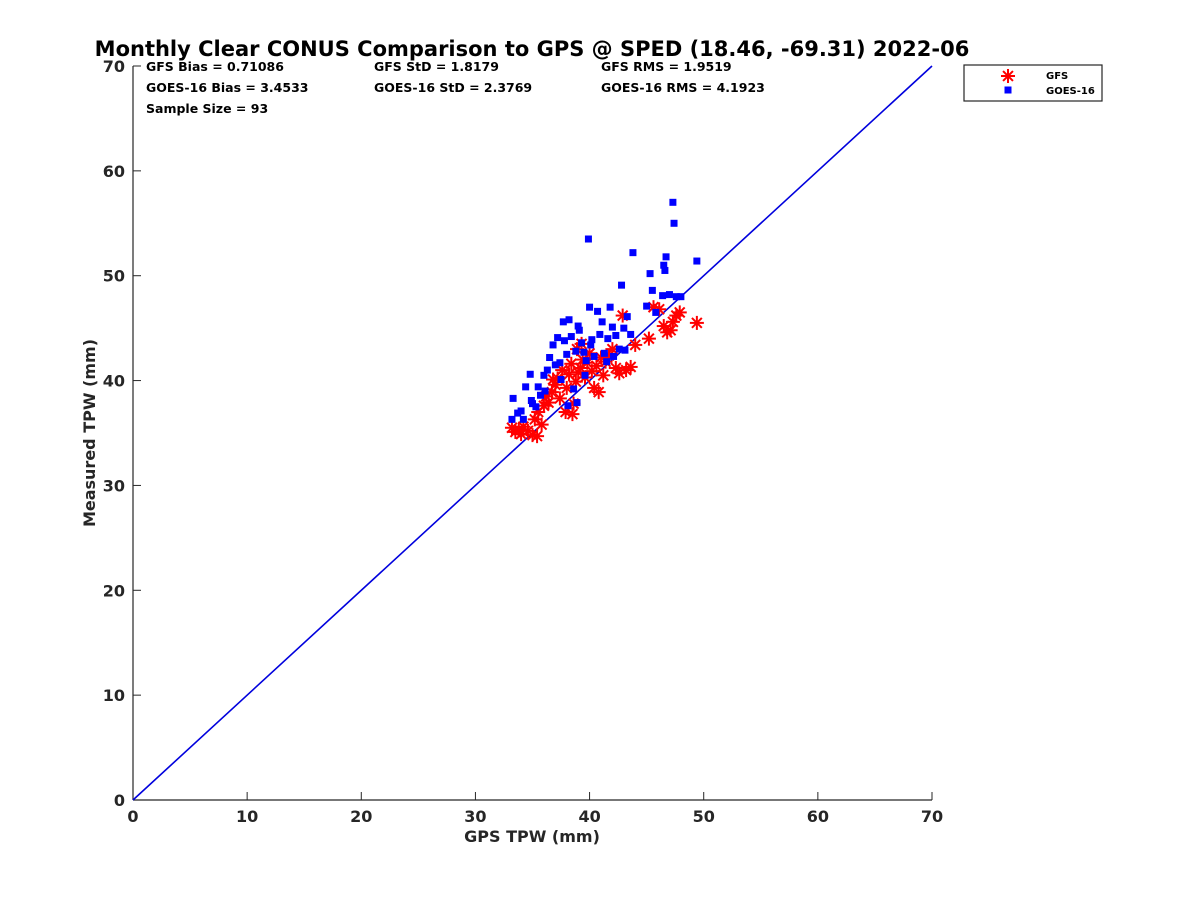 The image size is (1200, 900). What do you see at coordinates (89, 433) in the screenshot?
I see `y-axis-label: Measured TPW (mm)` at bounding box center [89, 433].